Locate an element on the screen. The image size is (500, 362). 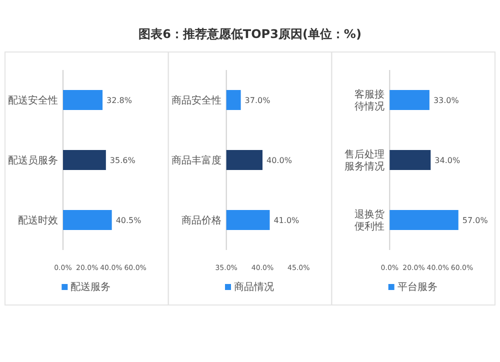
y-tick-label: 配送安全性 is located at coordinates (33, 100).